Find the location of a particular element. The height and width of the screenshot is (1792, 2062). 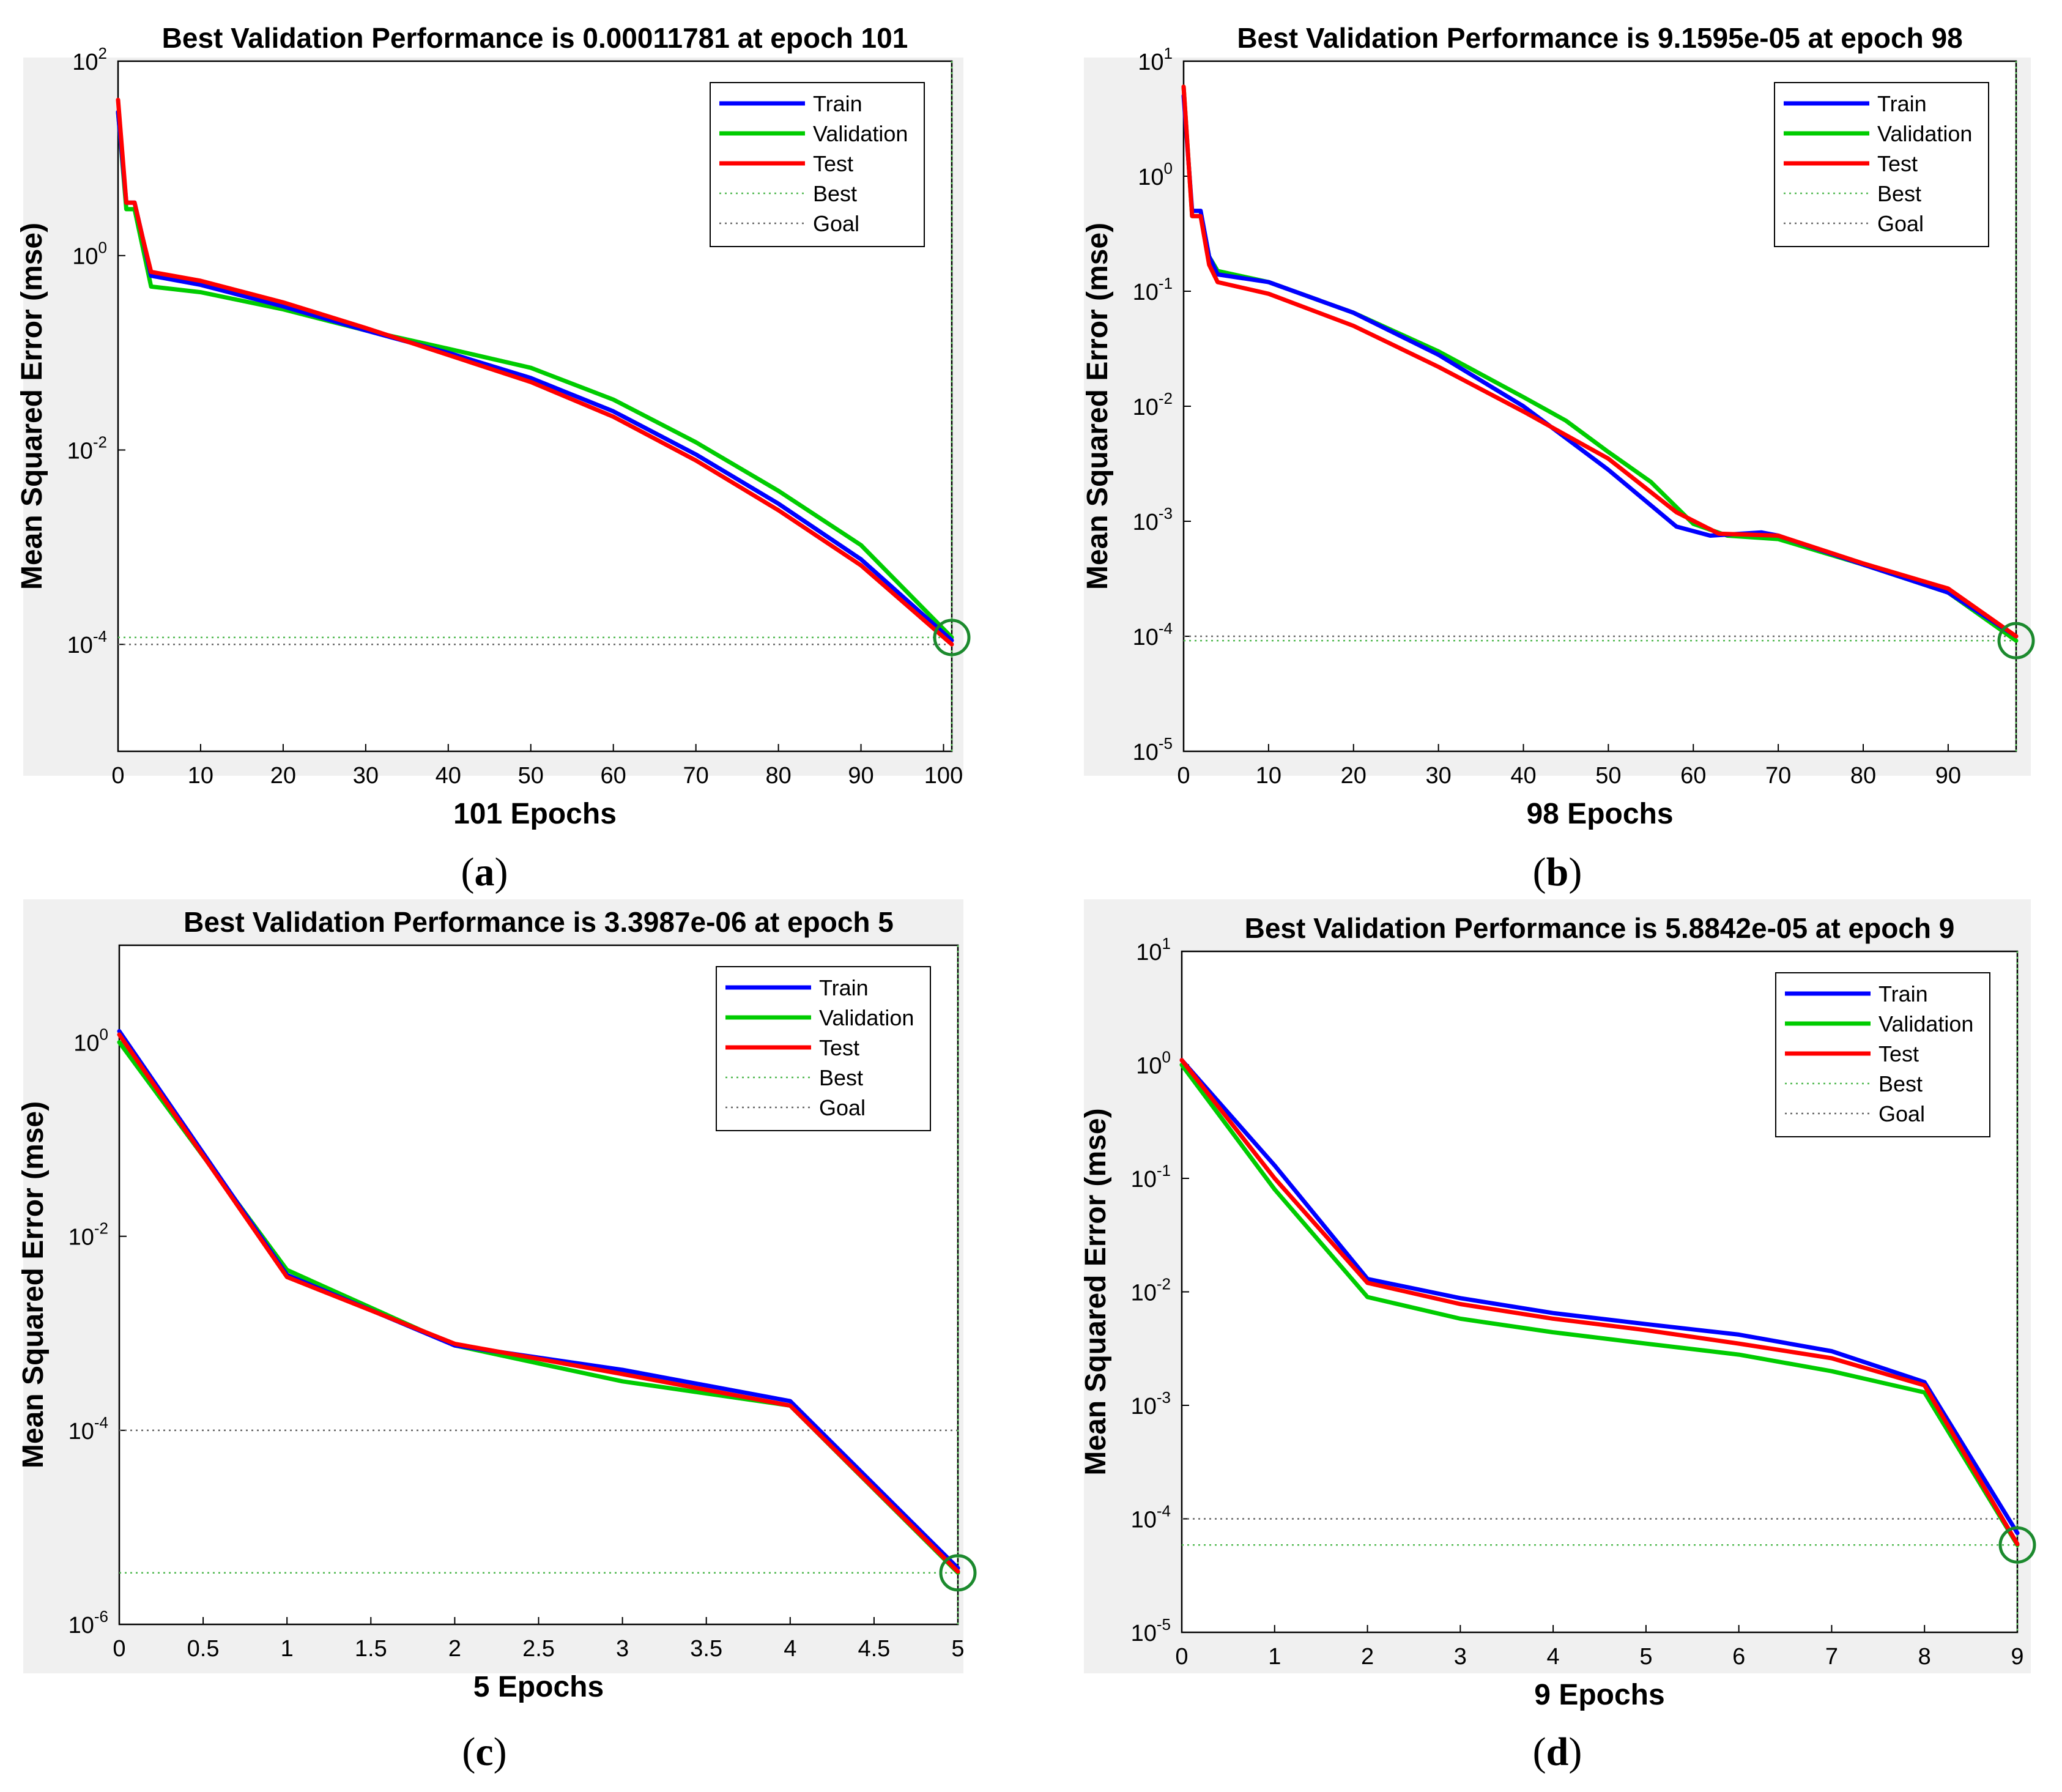

panel-caption: (d) is located at coordinates (1557, 1752).